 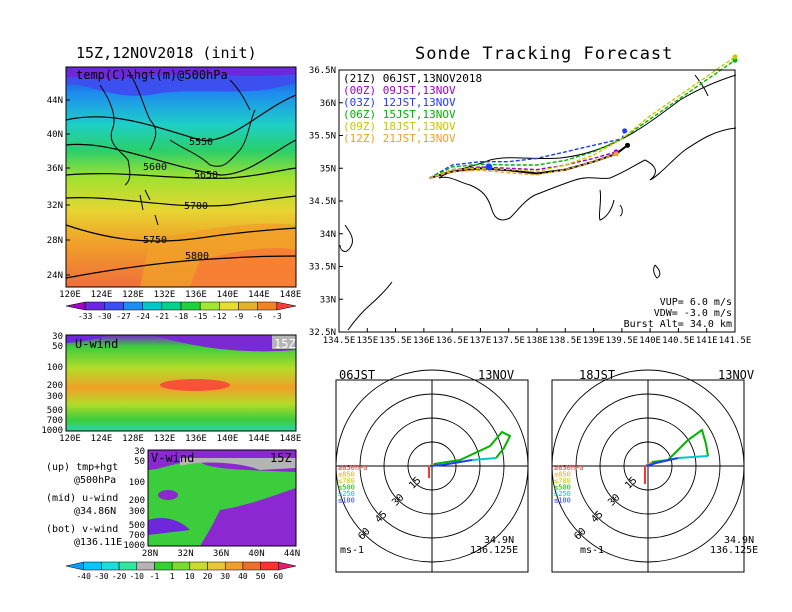 I want to click on polar-level-label: ≤700, so click(x=562, y=481).